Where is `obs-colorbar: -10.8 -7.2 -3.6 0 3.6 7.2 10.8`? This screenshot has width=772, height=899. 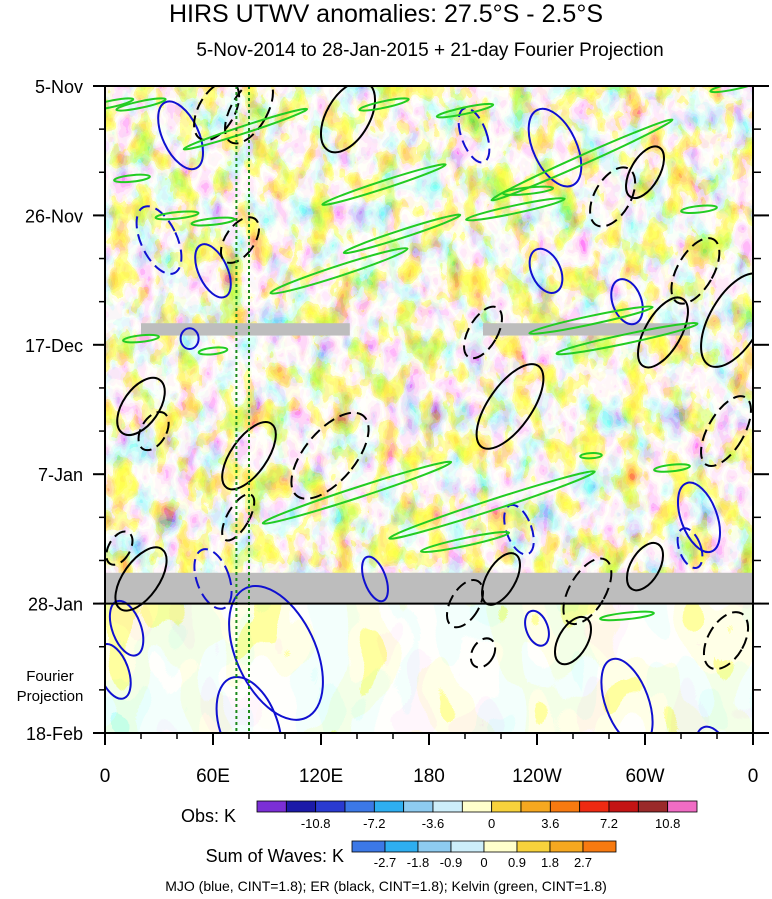
obs-colorbar: -10.8 -7.2 -3.6 0 3.6 7.2 10.8 is located at coordinates (477, 815).